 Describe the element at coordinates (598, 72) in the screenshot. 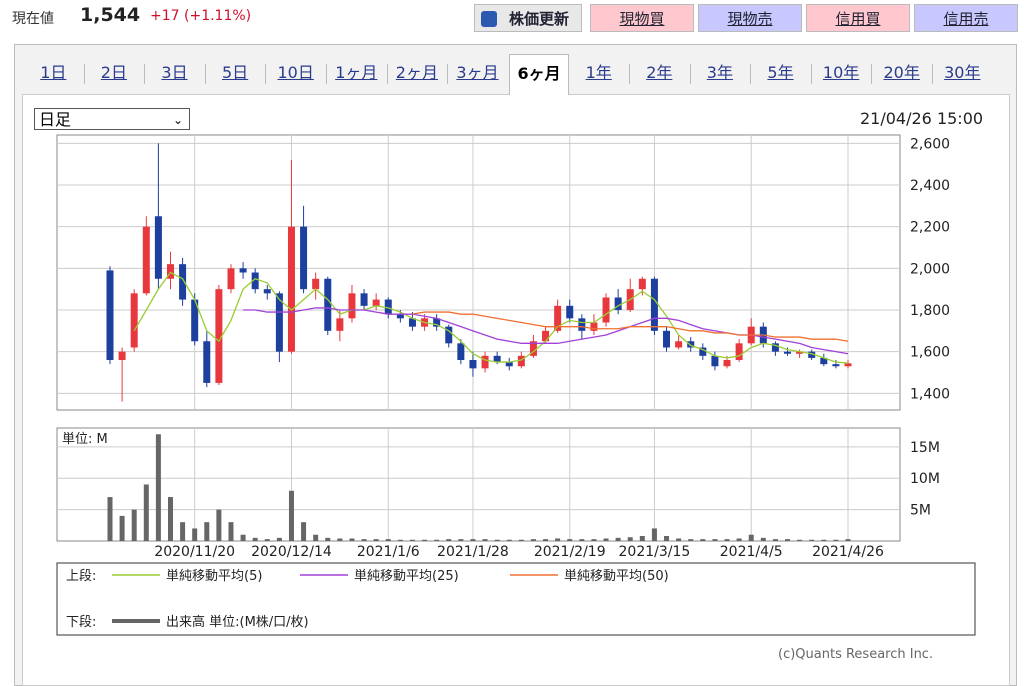

I see `period-tab: 1年` at that location.